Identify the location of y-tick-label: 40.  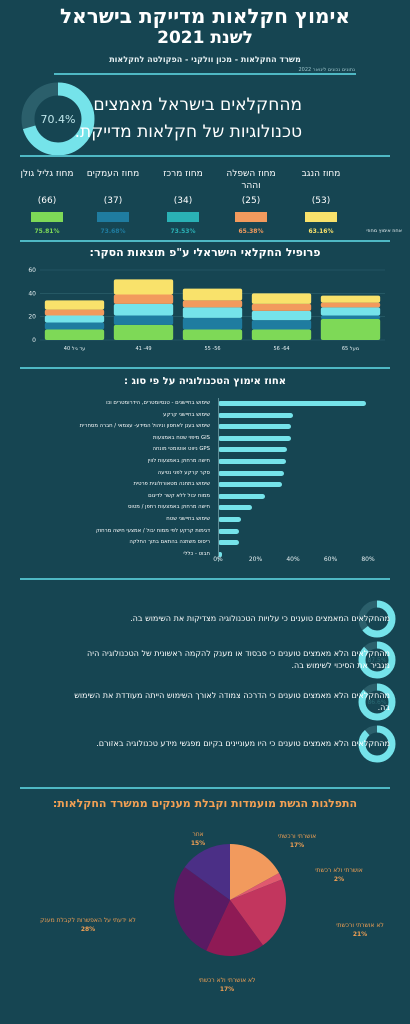
(32, 293).